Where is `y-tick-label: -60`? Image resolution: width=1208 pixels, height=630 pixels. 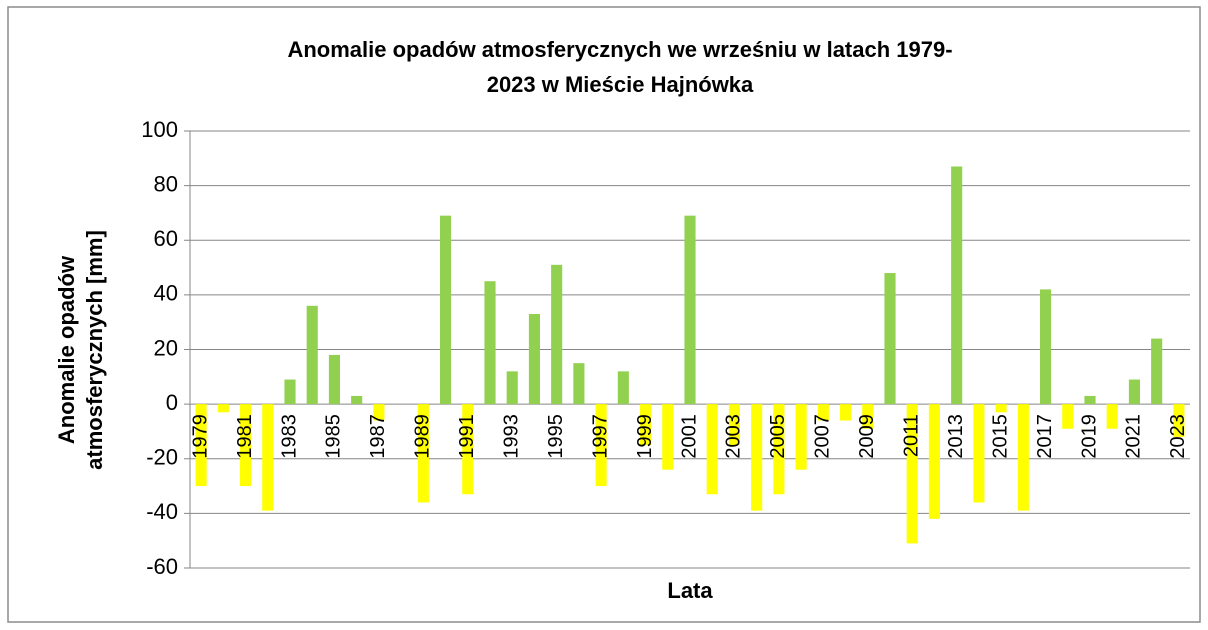
y-tick-label: -60 is located at coordinates (162, 566).